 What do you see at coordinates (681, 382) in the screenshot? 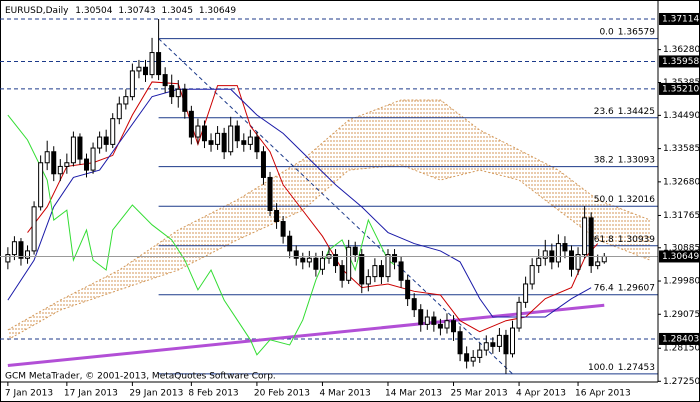
I see `y-tick-label: 1.27250` at bounding box center [681, 382].